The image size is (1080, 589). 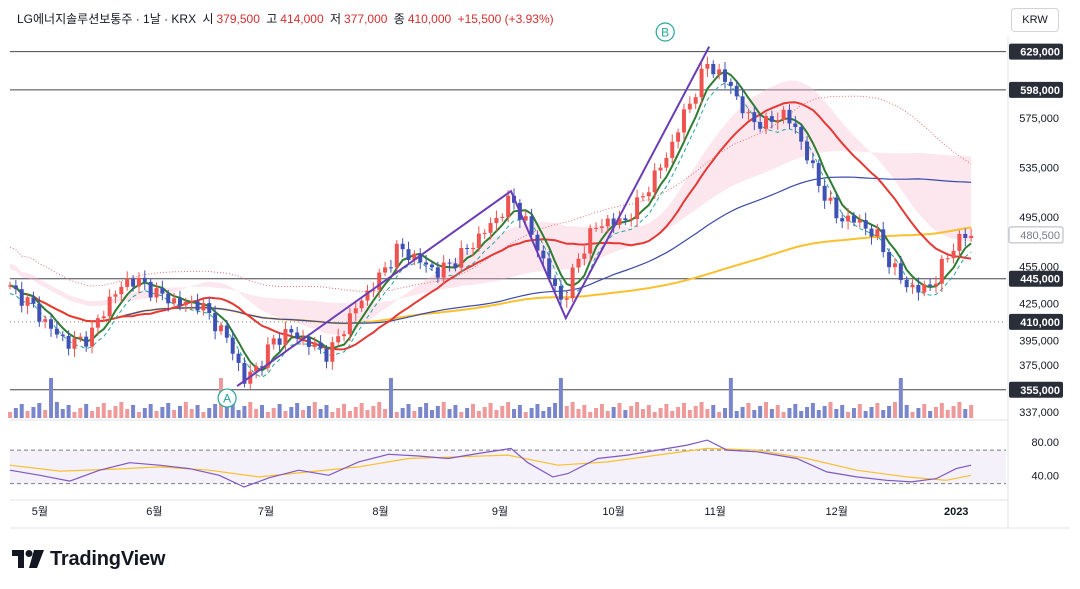 What do you see at coordinates (1036, 235) in the screenshot?
I see `price-label-box` at bounding box center [1036, 235].